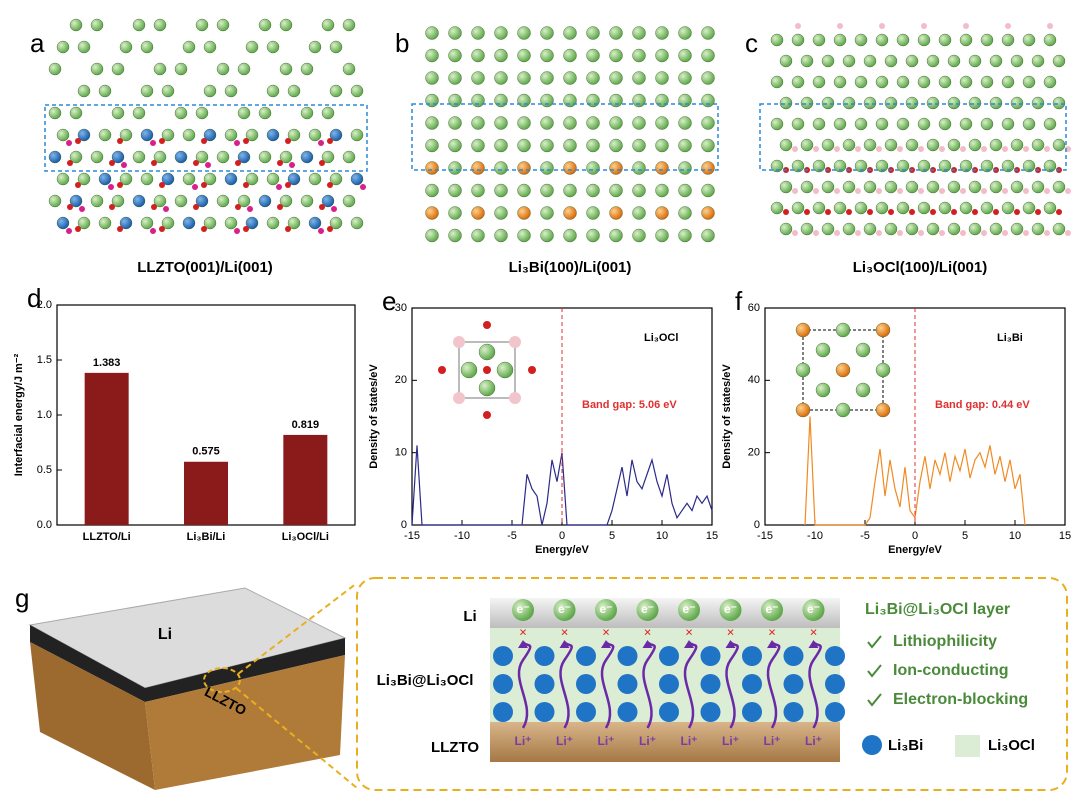 This screenshot has height=804, width=1080. I want to click on y-axis-label: Density of states/eV, so click(374, 416).